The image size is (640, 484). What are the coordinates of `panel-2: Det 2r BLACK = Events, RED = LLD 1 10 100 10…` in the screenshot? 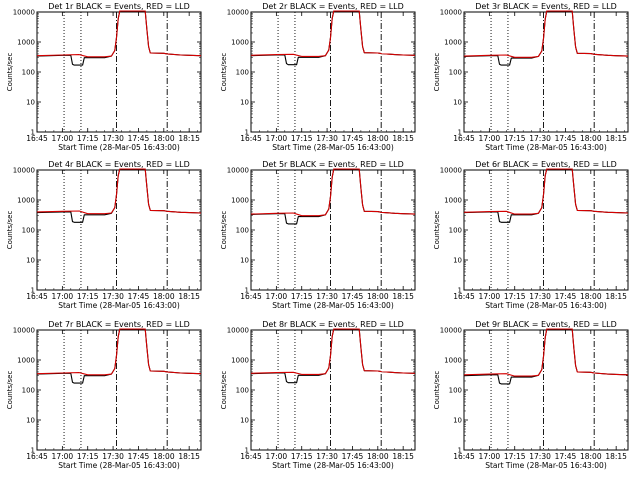 It's located at (318, 77).